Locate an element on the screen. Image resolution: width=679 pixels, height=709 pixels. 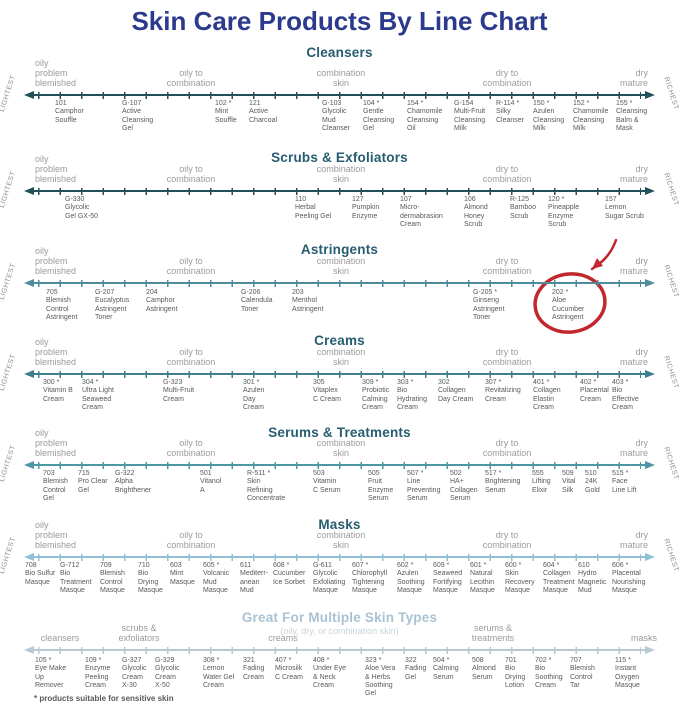
text-line: Tar is located at coordinates (575, 685).